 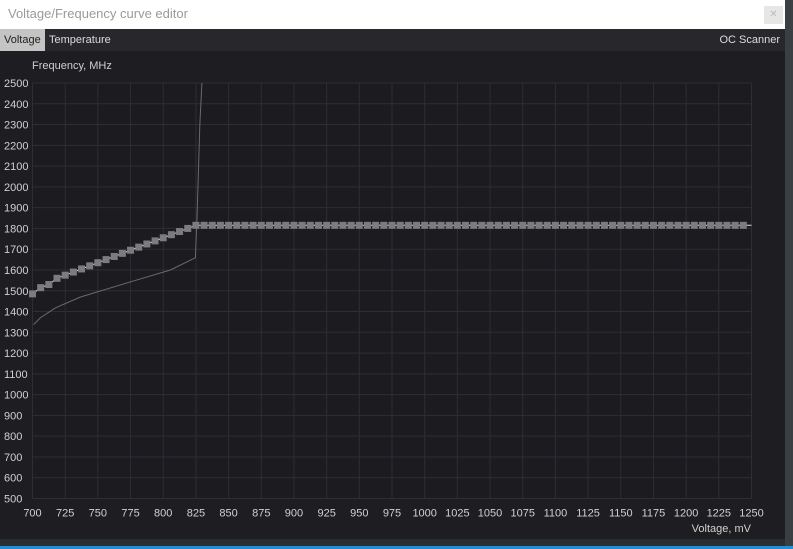 I want to click on oc-scanner-button: OC Scanner, so click(x=749, y=40).